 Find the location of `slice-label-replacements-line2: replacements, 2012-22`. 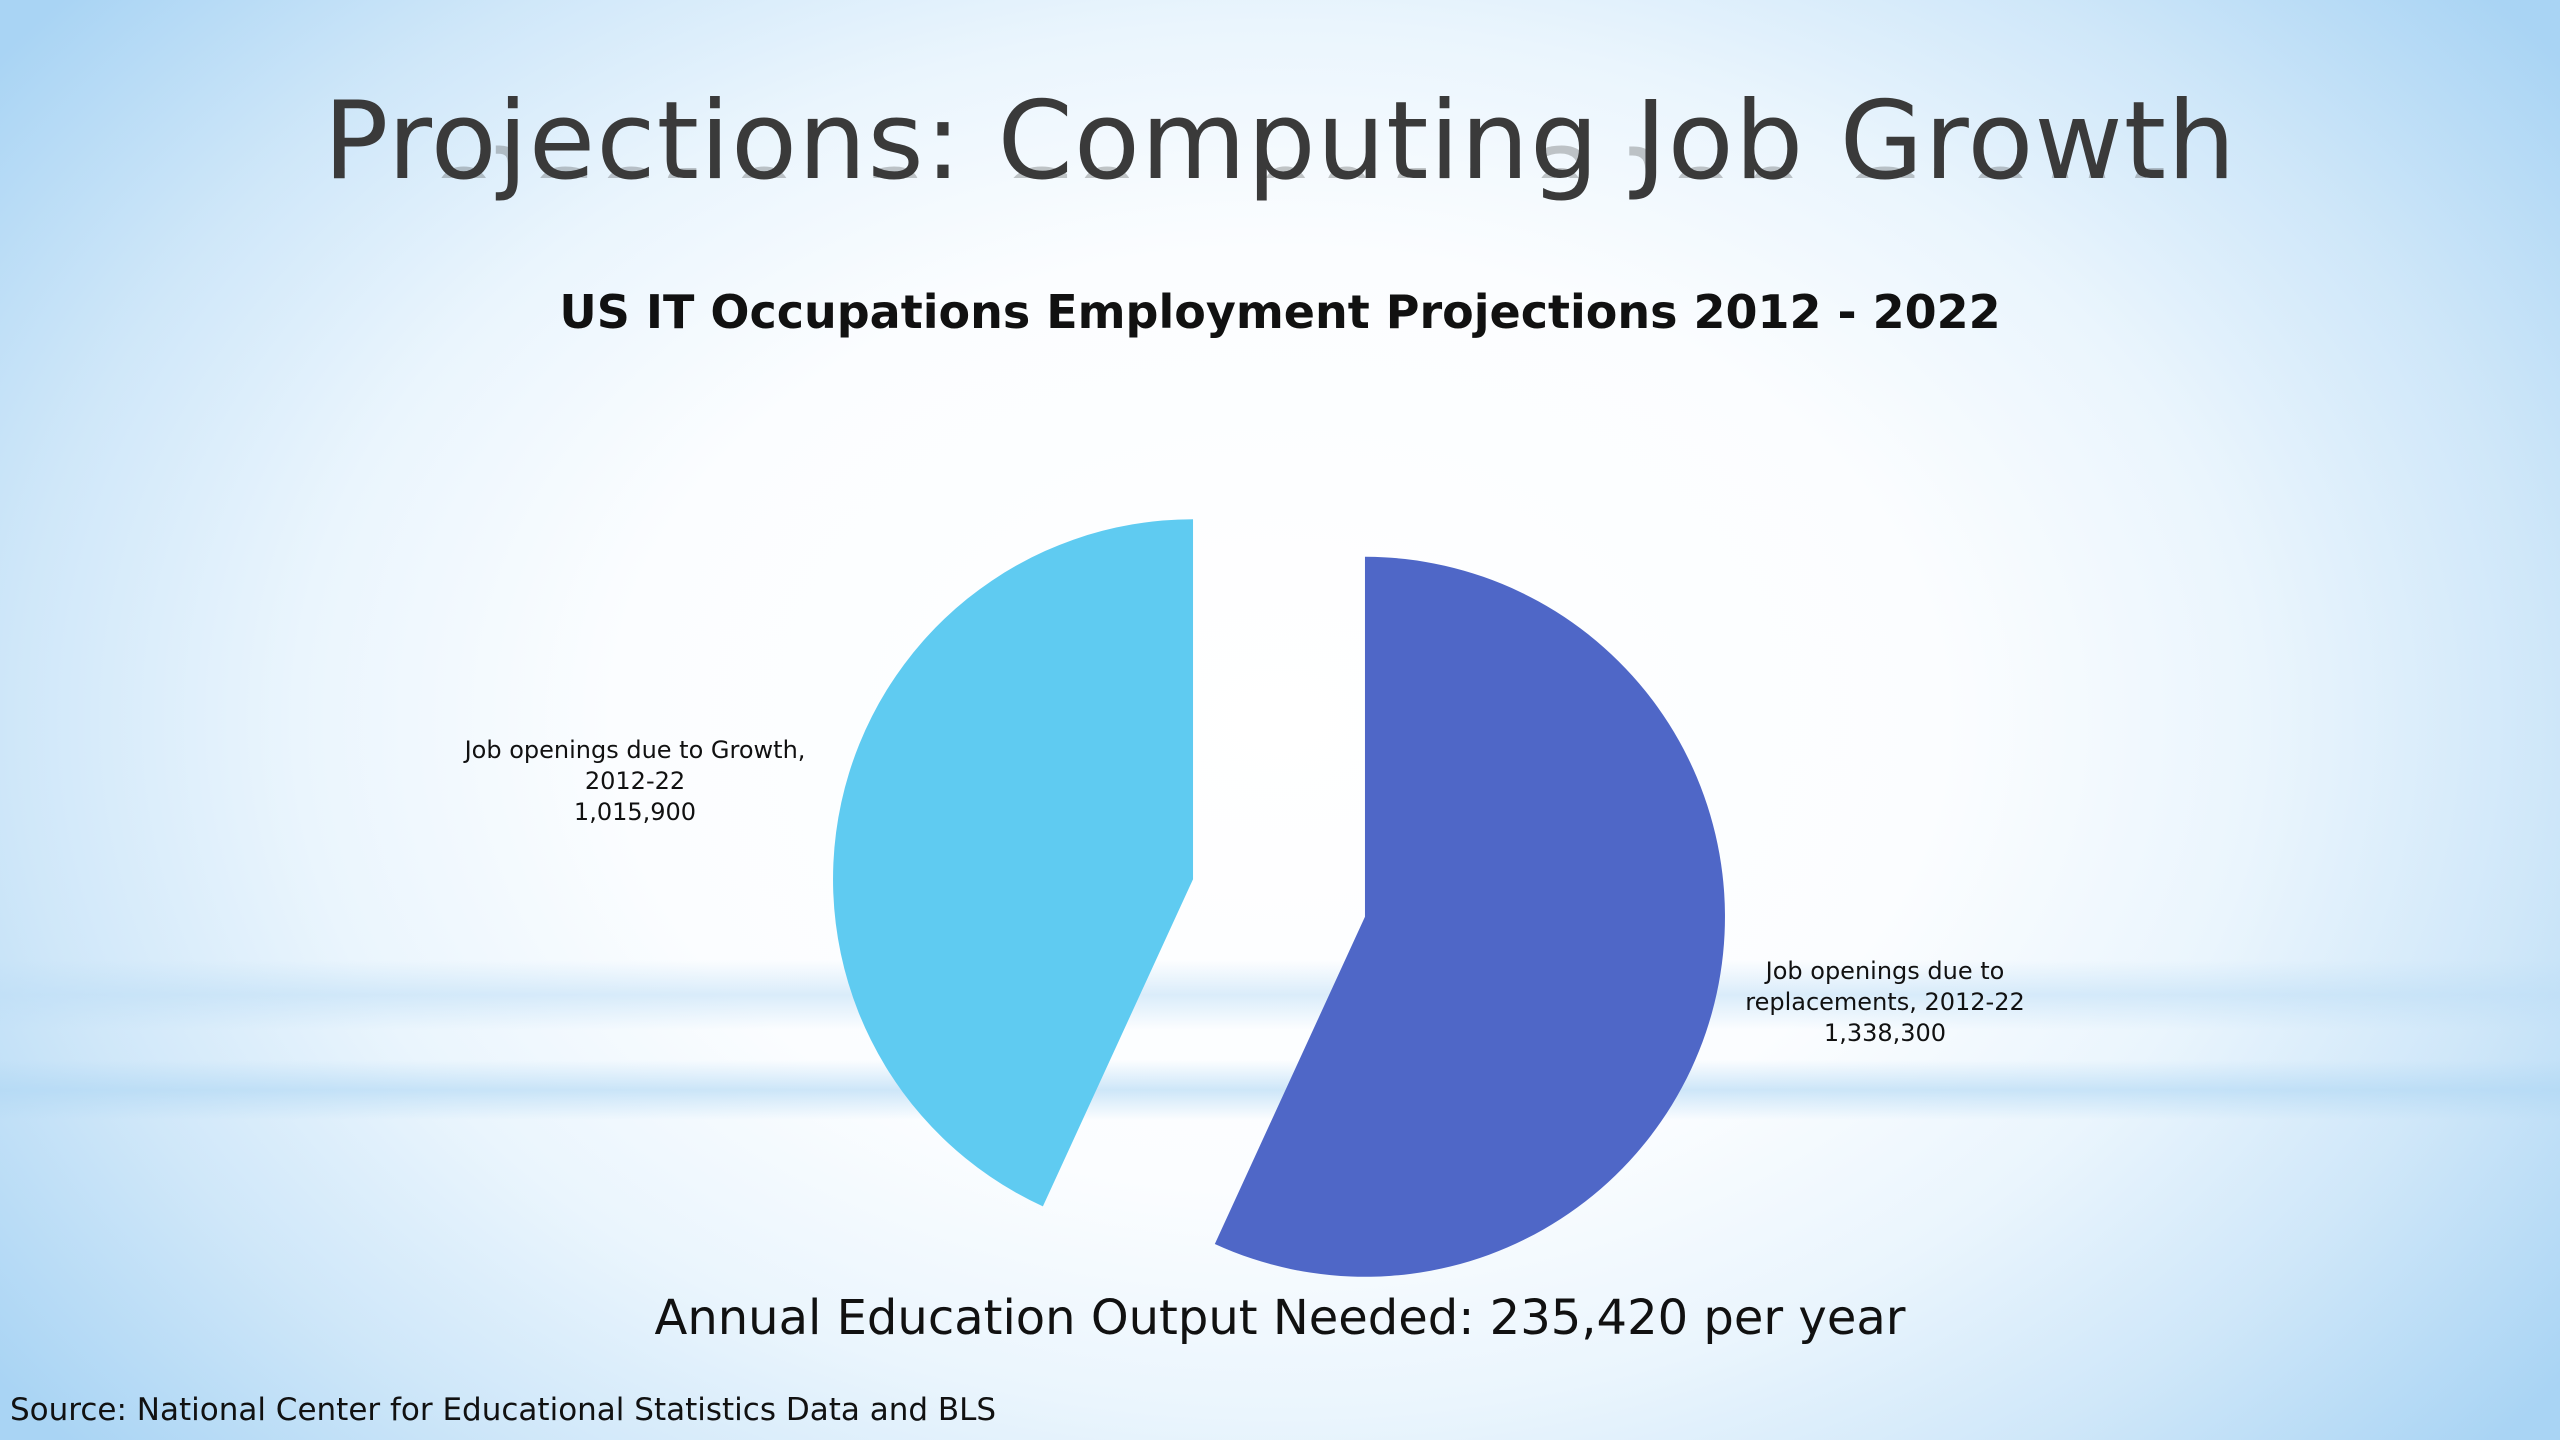

slice-label-replacements-line2: replacements, 2012-22 is located at coordinates (1885, 1002).